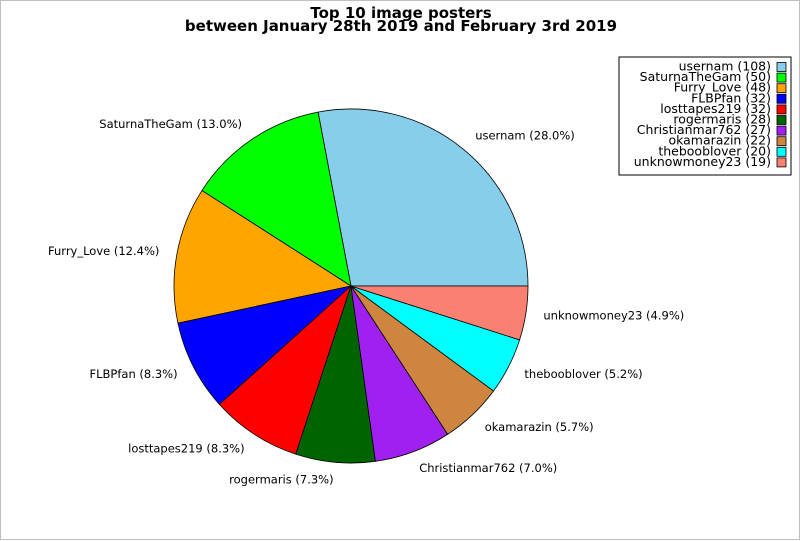  I want to click on slice-label: losttapes219 (8.3%), so click(186, 449).